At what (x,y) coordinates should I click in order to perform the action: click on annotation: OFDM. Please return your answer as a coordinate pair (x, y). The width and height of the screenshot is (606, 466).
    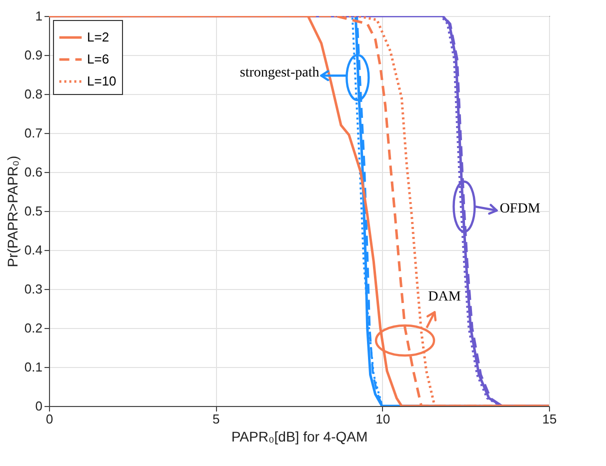
    Looking at the image, I should click on (520, 209).